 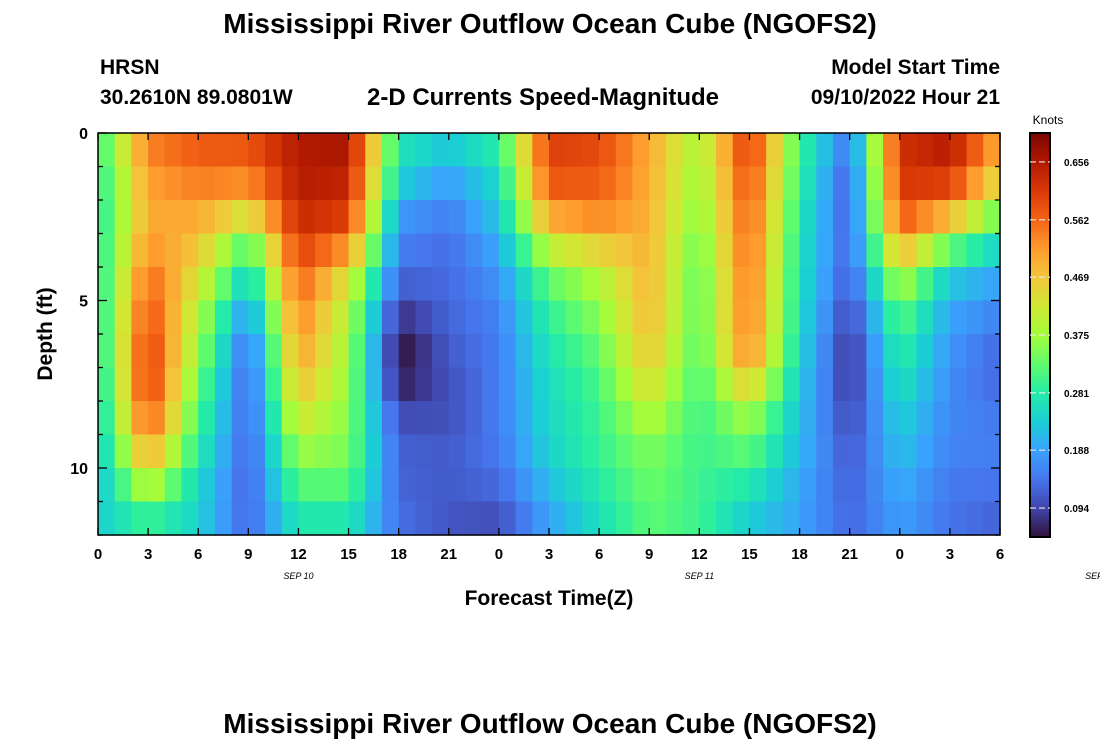 I want to click on x-tick-label: 3, so click(x=950, y=554).